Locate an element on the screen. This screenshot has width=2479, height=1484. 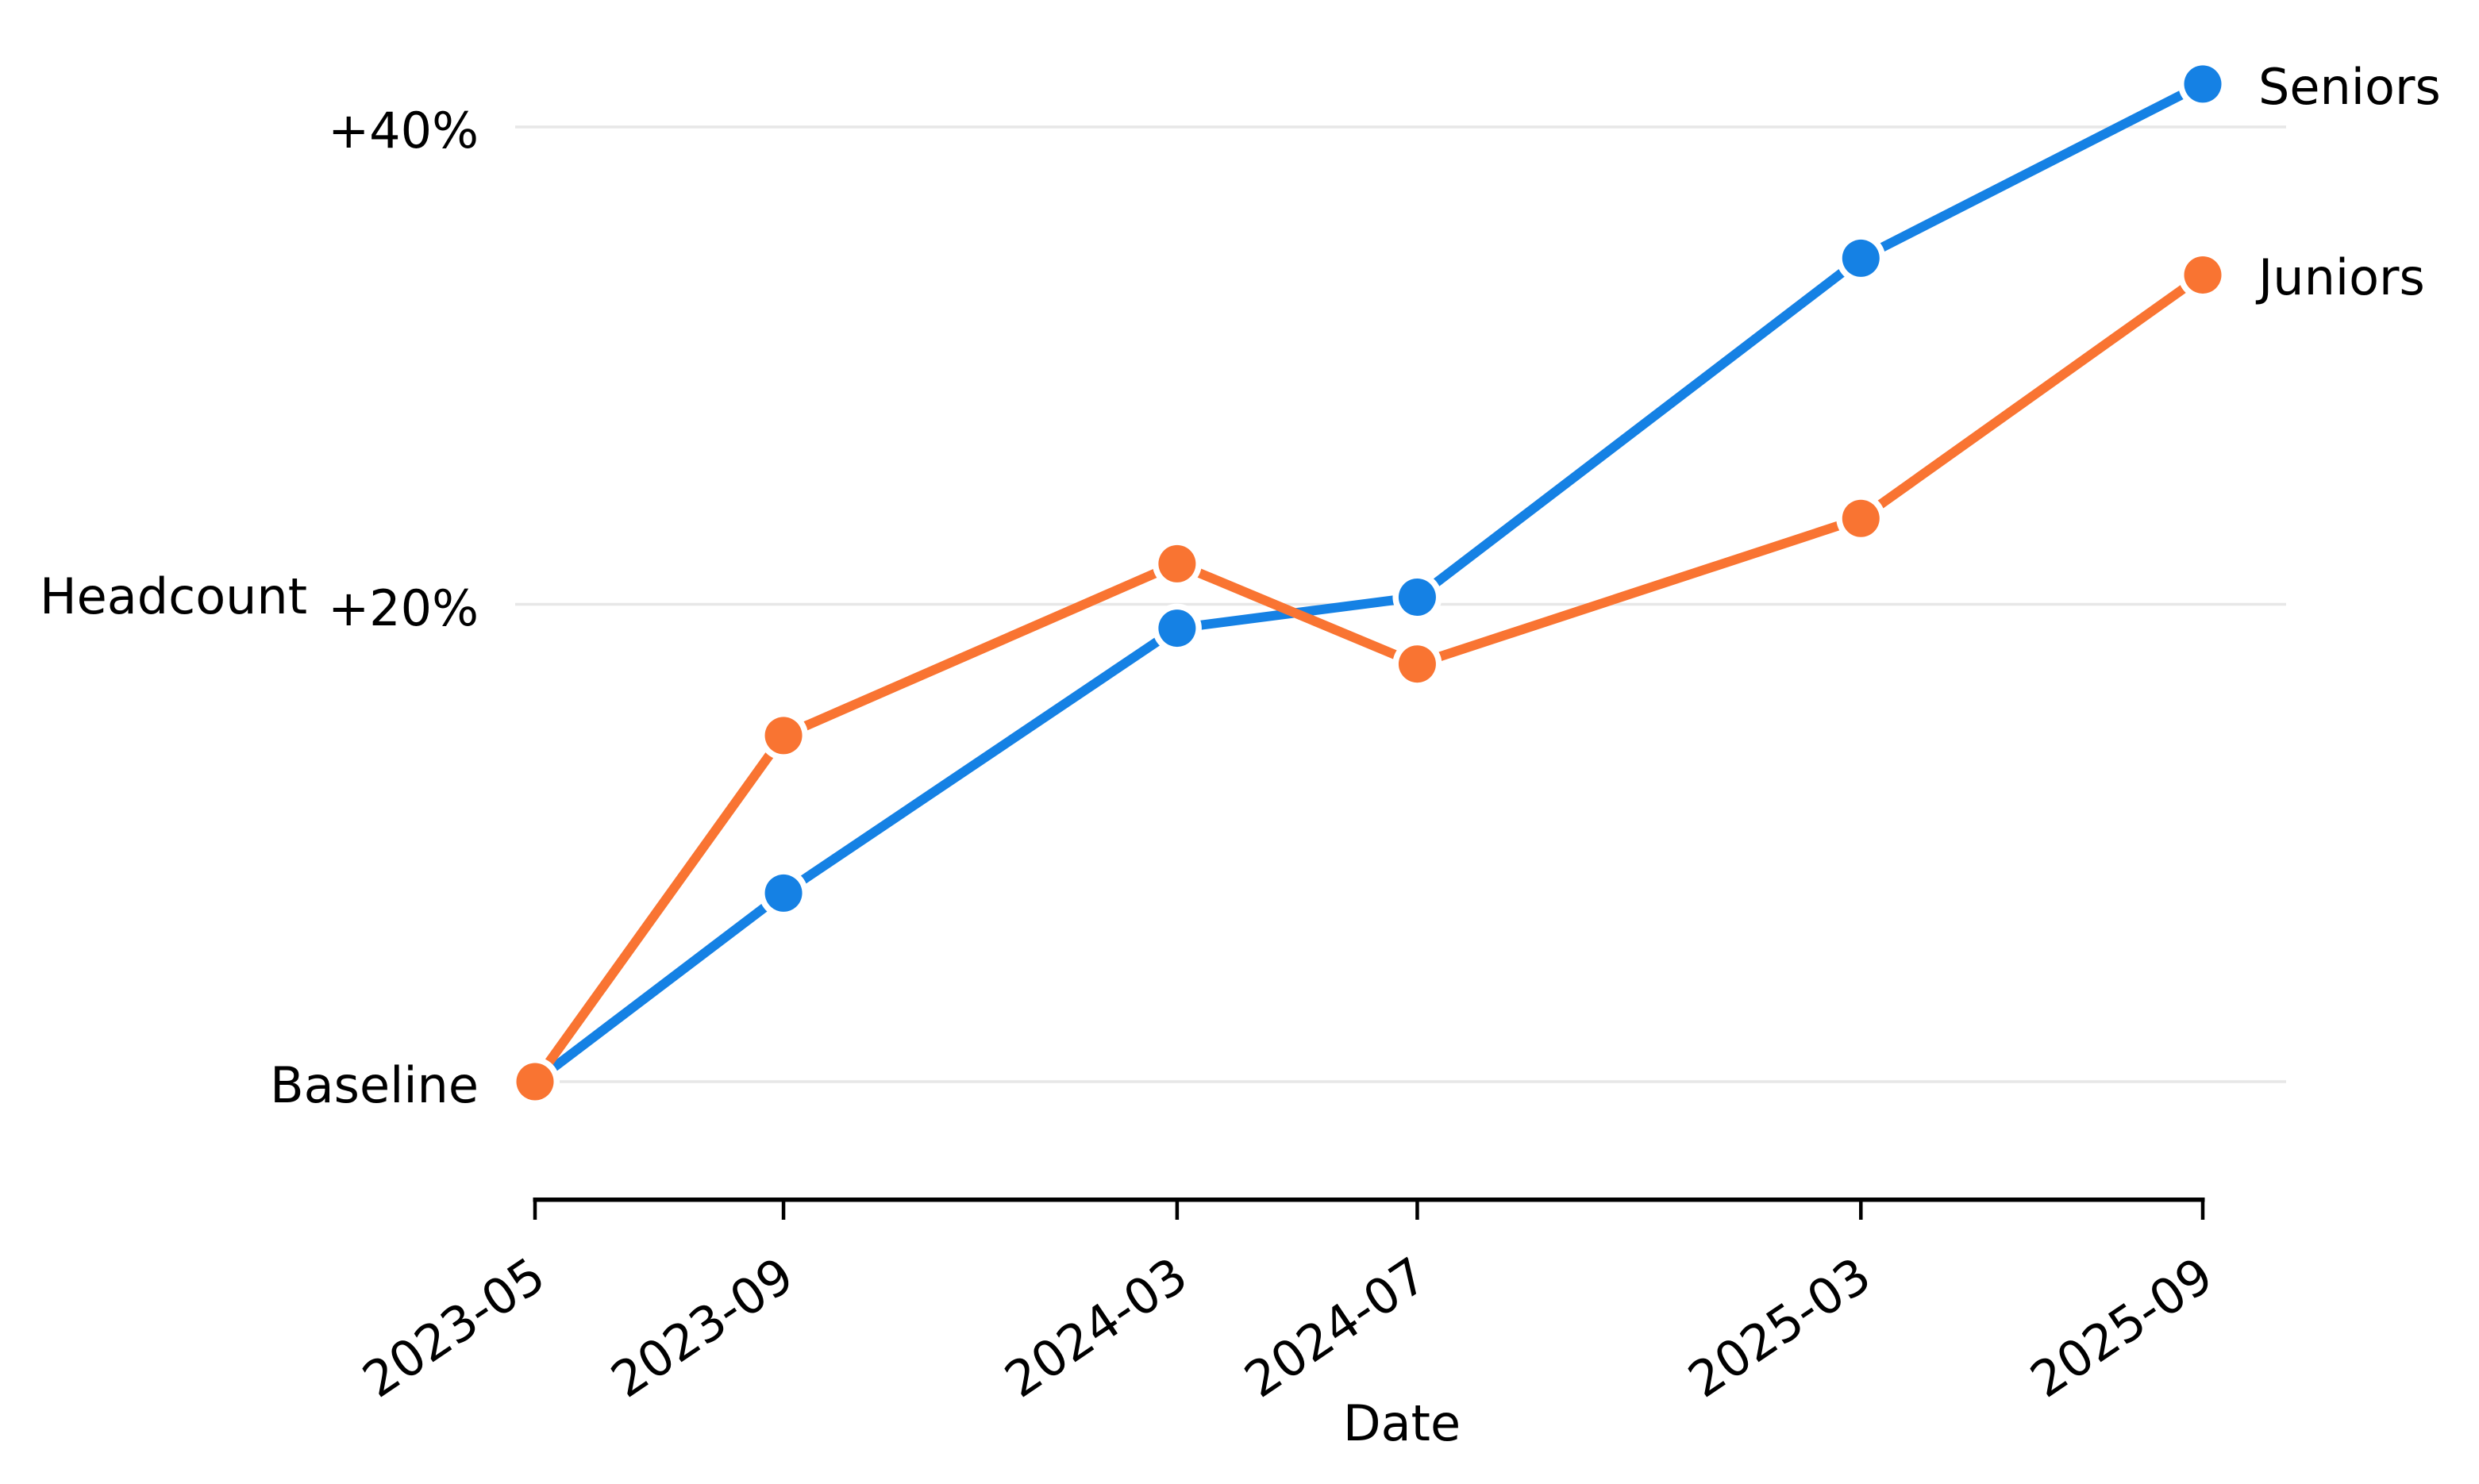
x-axis-title: Date is located at coordinates (1401, 1423).